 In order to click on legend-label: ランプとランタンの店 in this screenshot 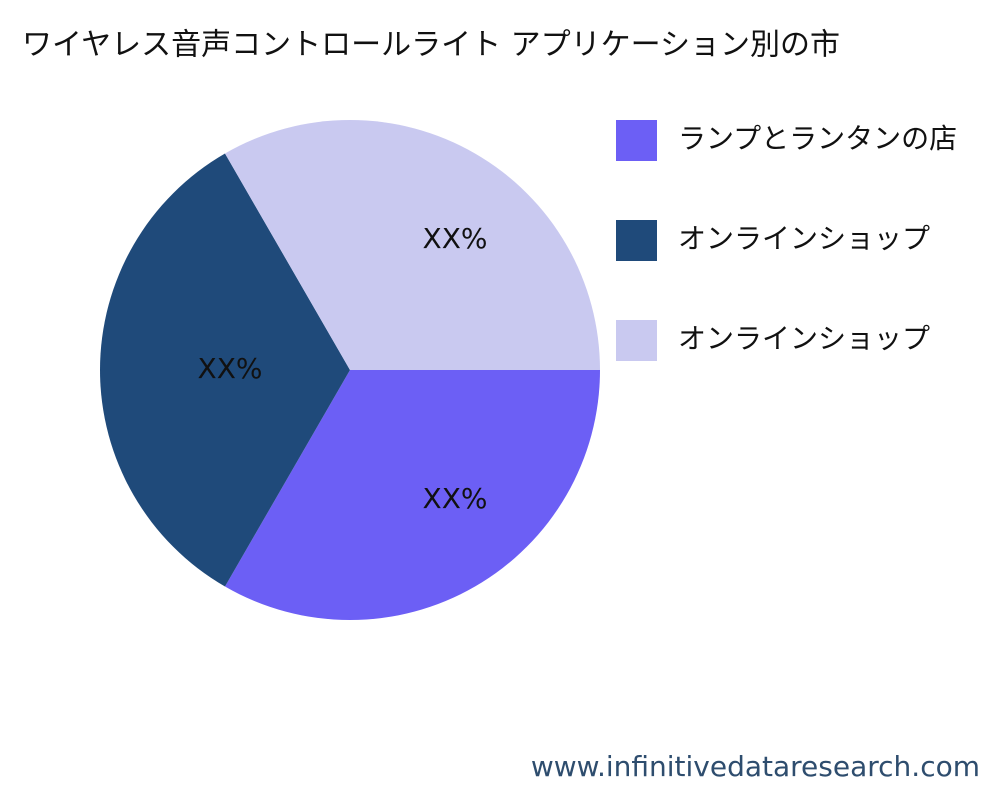, I will do `click(817, 138)`.